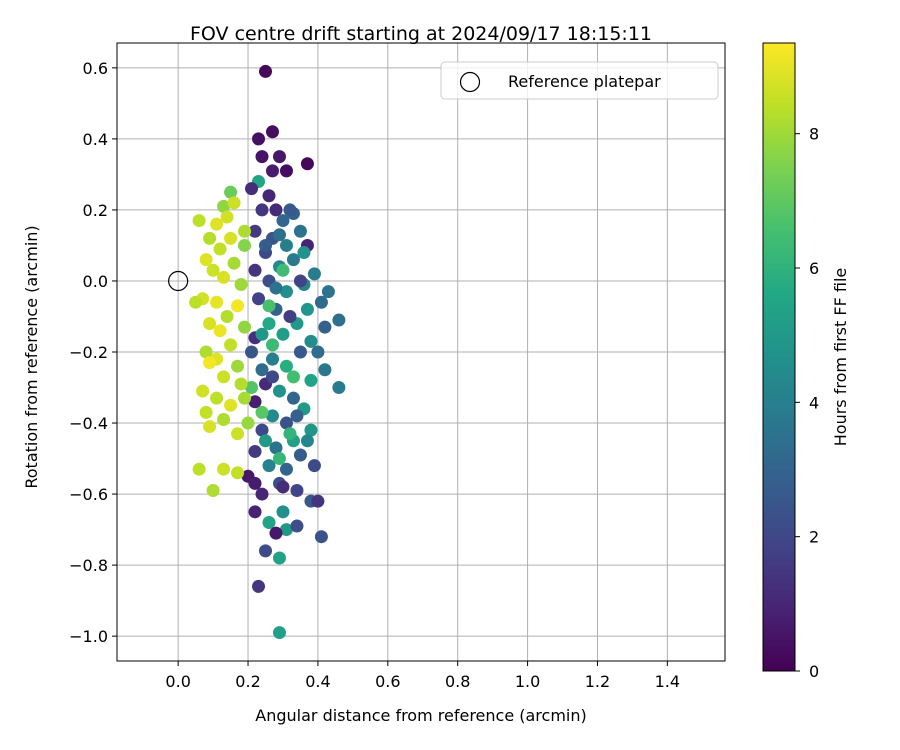  I want to click on legend-entry-reference: Reference platepar, so click(584, 81).